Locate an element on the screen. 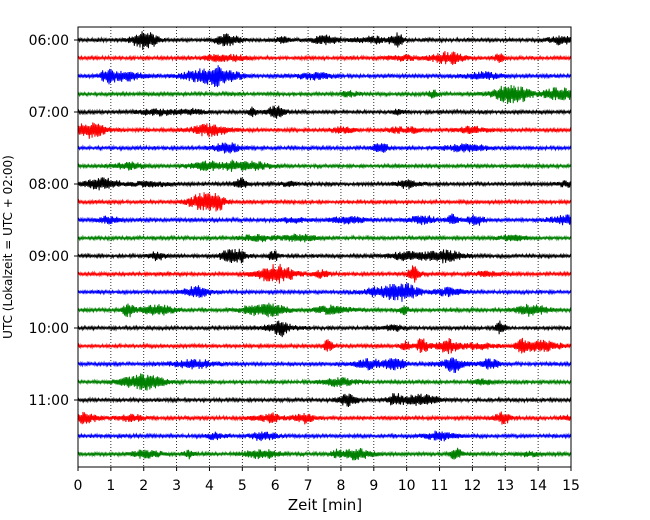 Image resolution: width=650 pixels, height=520 pixels. x-tick-label: 0 is located at coordinates (78, 486).